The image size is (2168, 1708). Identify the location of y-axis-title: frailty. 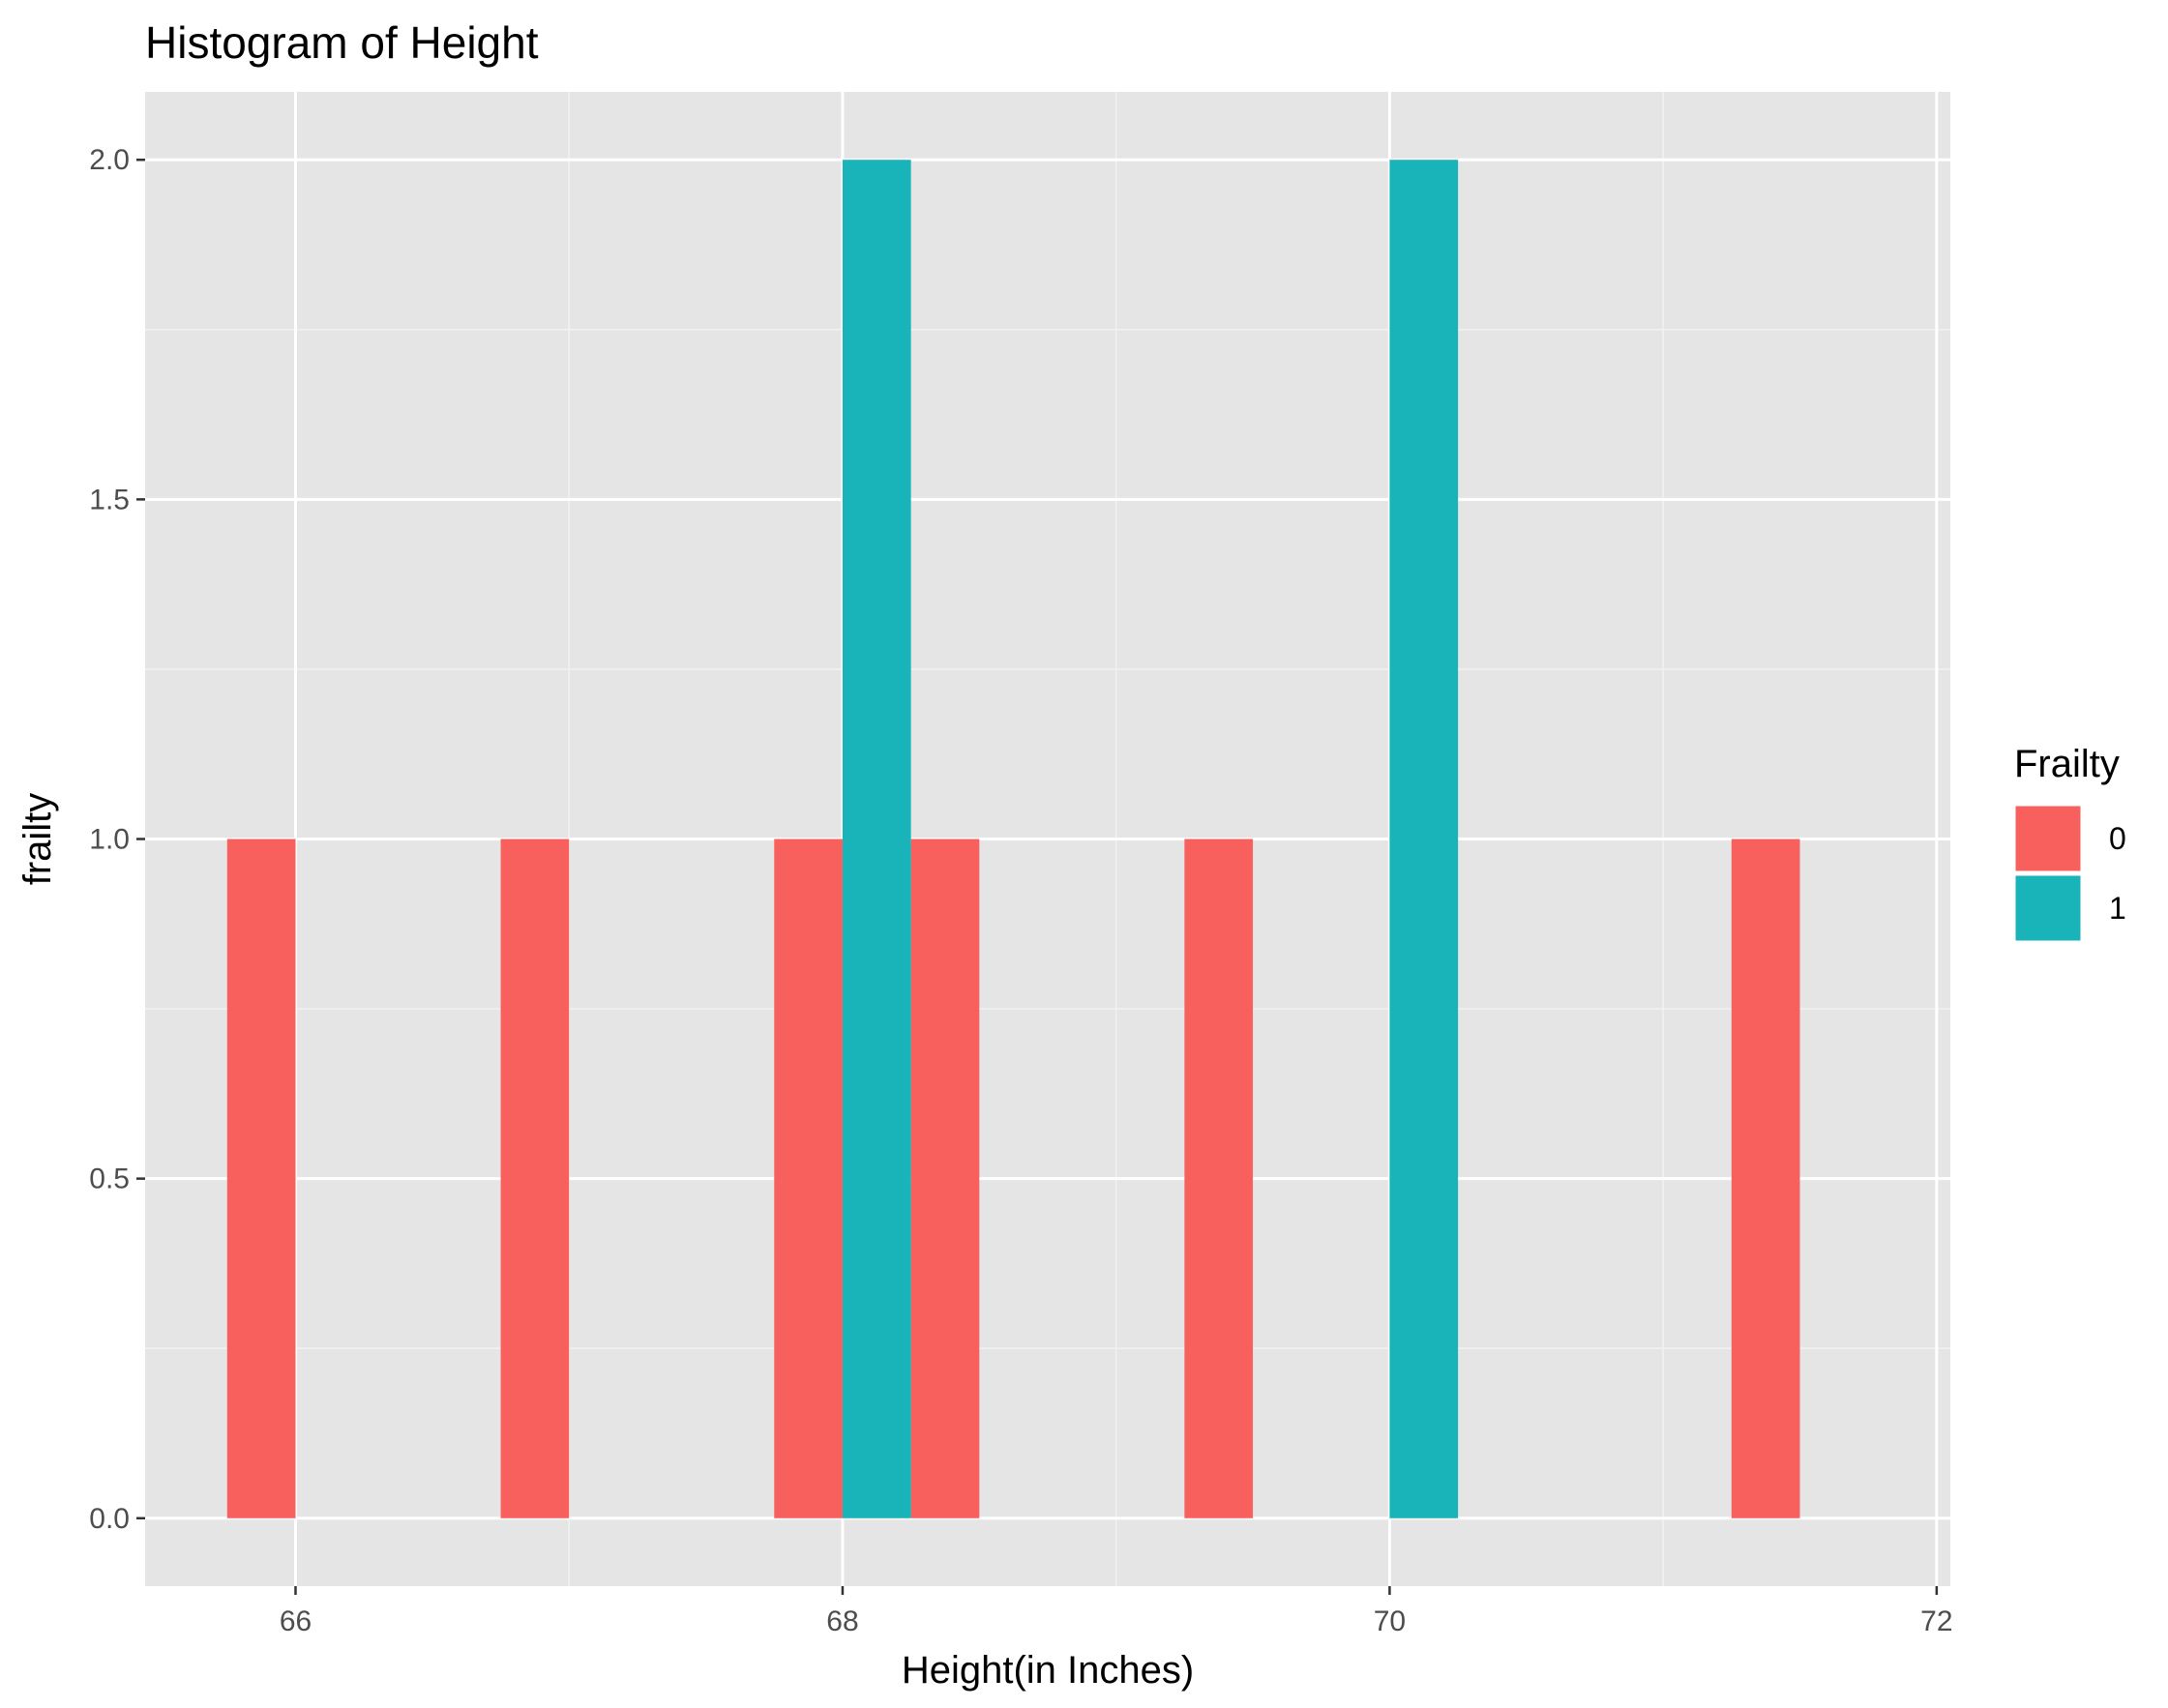
(37, 839).